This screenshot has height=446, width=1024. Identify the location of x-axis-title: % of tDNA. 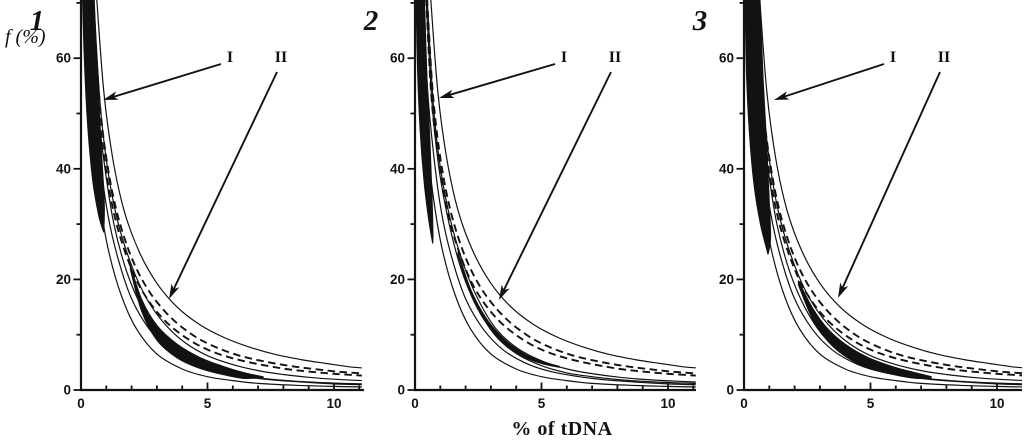
(562, 429).